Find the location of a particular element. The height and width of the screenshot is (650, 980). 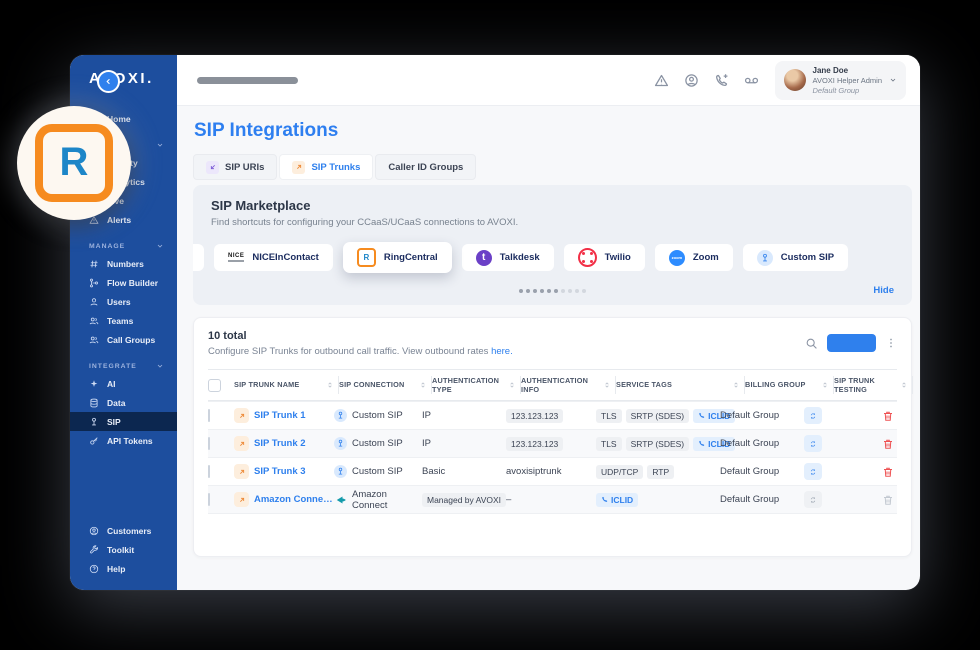

user-role: AVOXI Helper Admin is located at coordinates (847, 80).